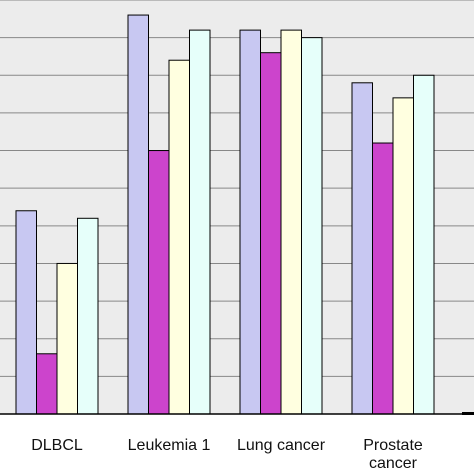 The image size is (474, 474). What do you see at coordinates (468, 413) in the screenshot?
I see `axis-end-mark` at bounding box center [468, 413].